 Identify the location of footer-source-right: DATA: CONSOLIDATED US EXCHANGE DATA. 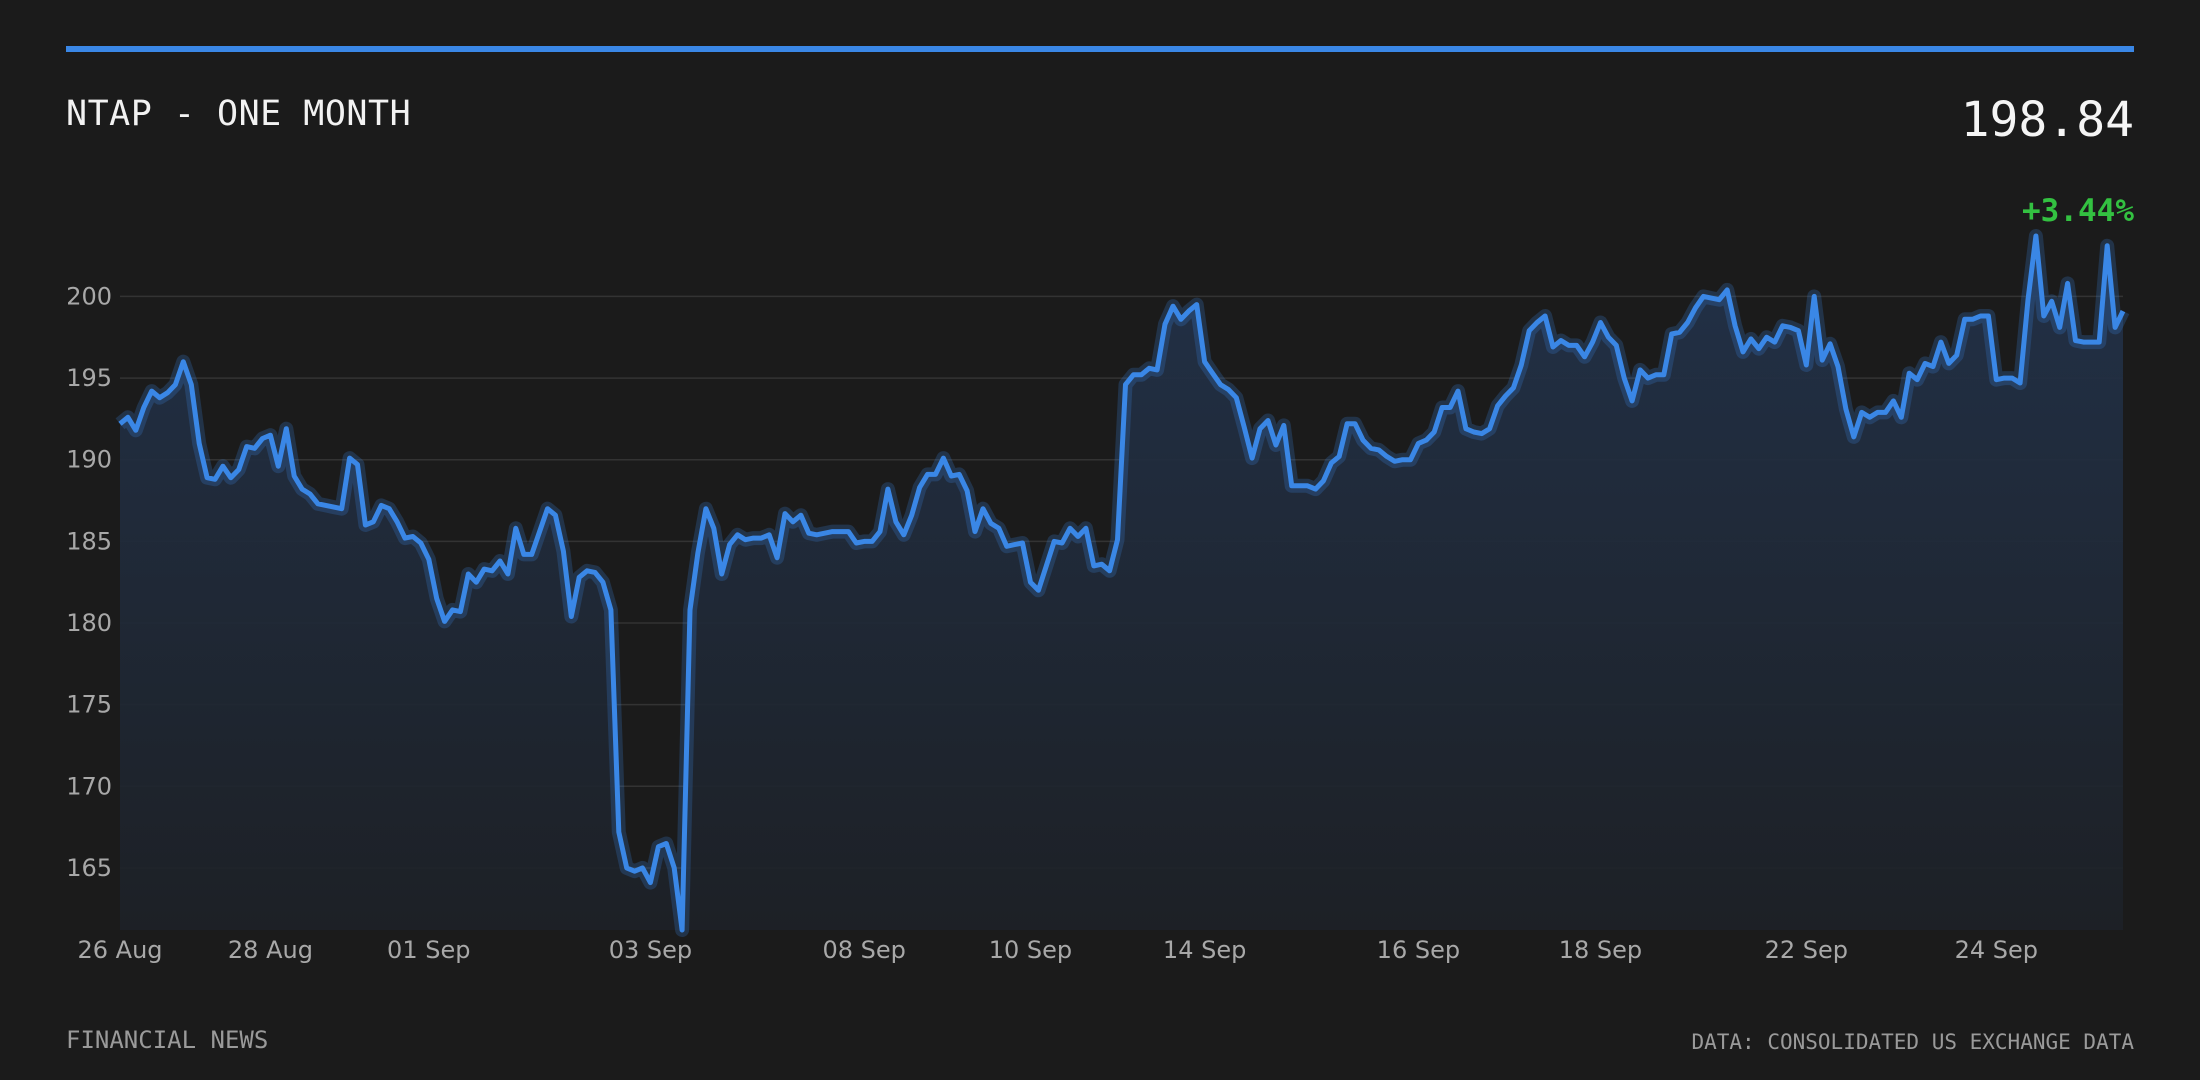
(1912, 1042).